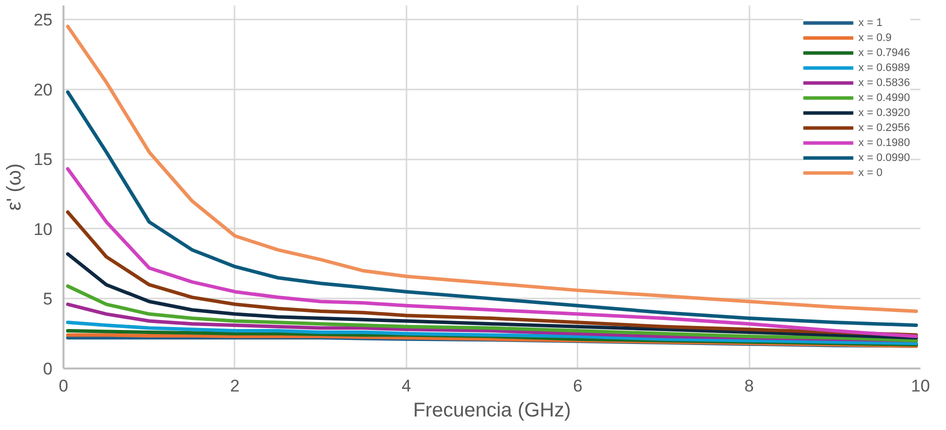 The image size is (946, 430). What do you see at coordinates (43, 229) in the screenshot?
I see `y-tick-label: 10` at bounding box center [43, 229].